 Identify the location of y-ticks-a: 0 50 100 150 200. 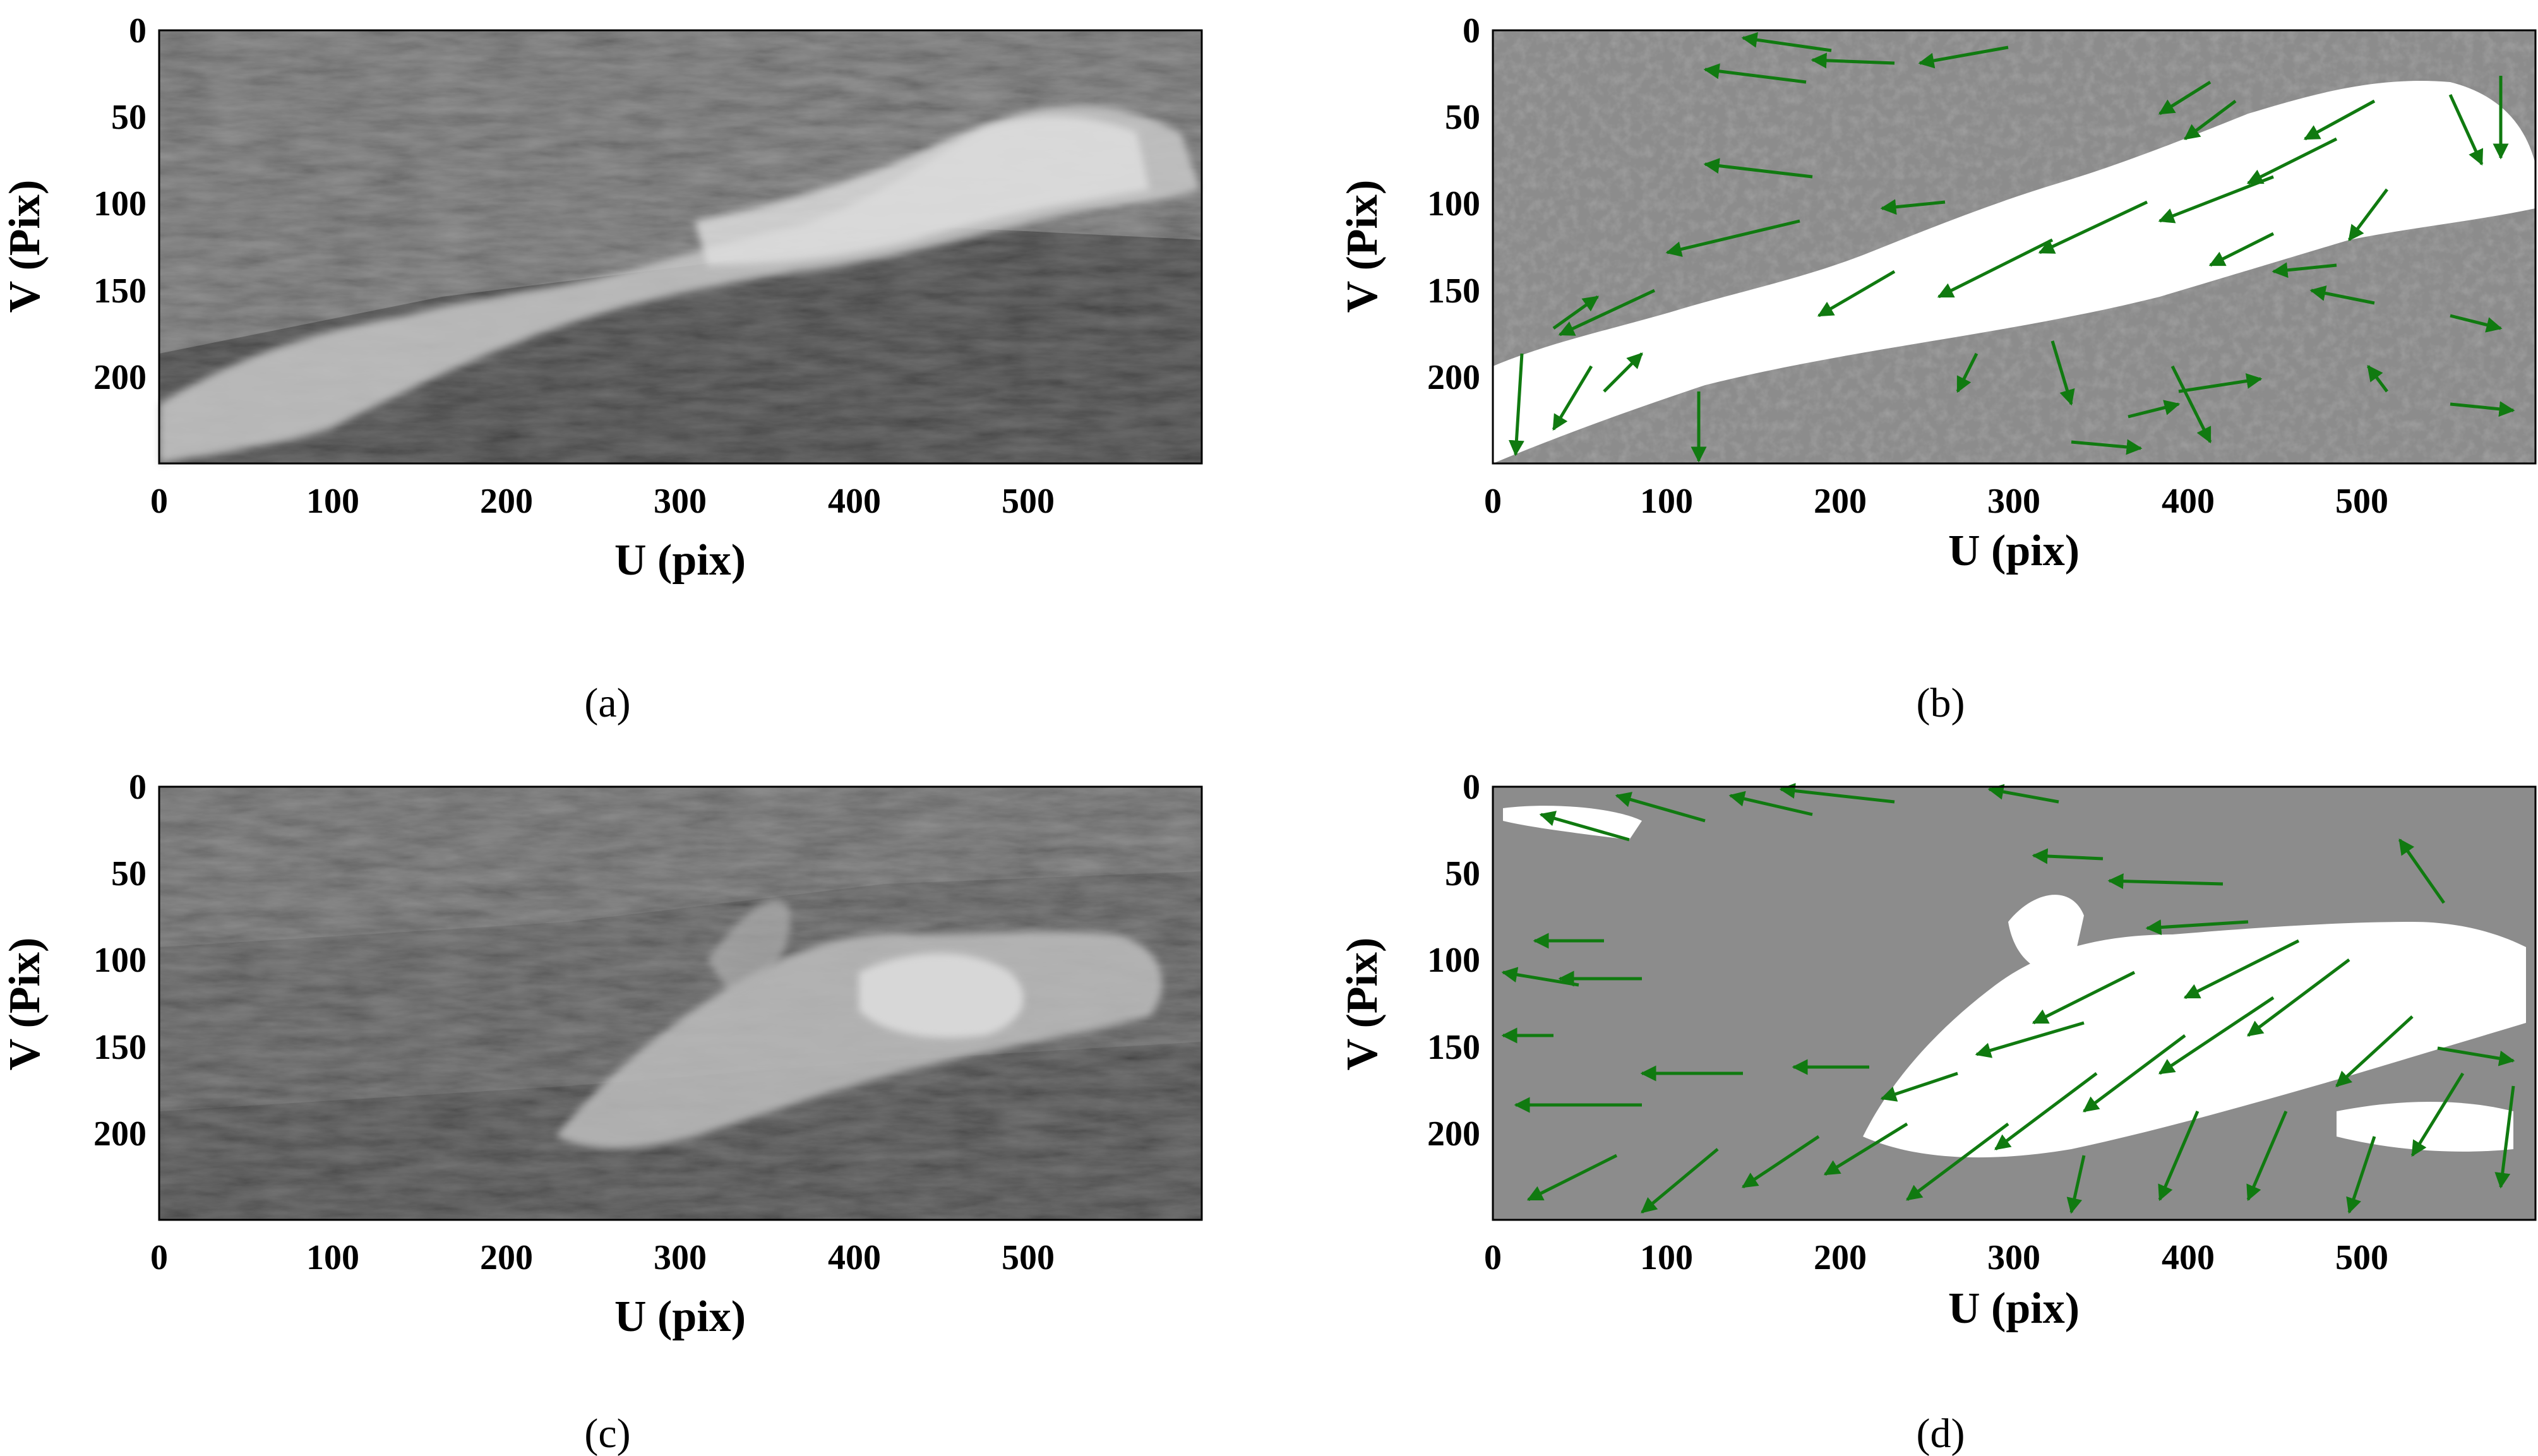
(120, 204).